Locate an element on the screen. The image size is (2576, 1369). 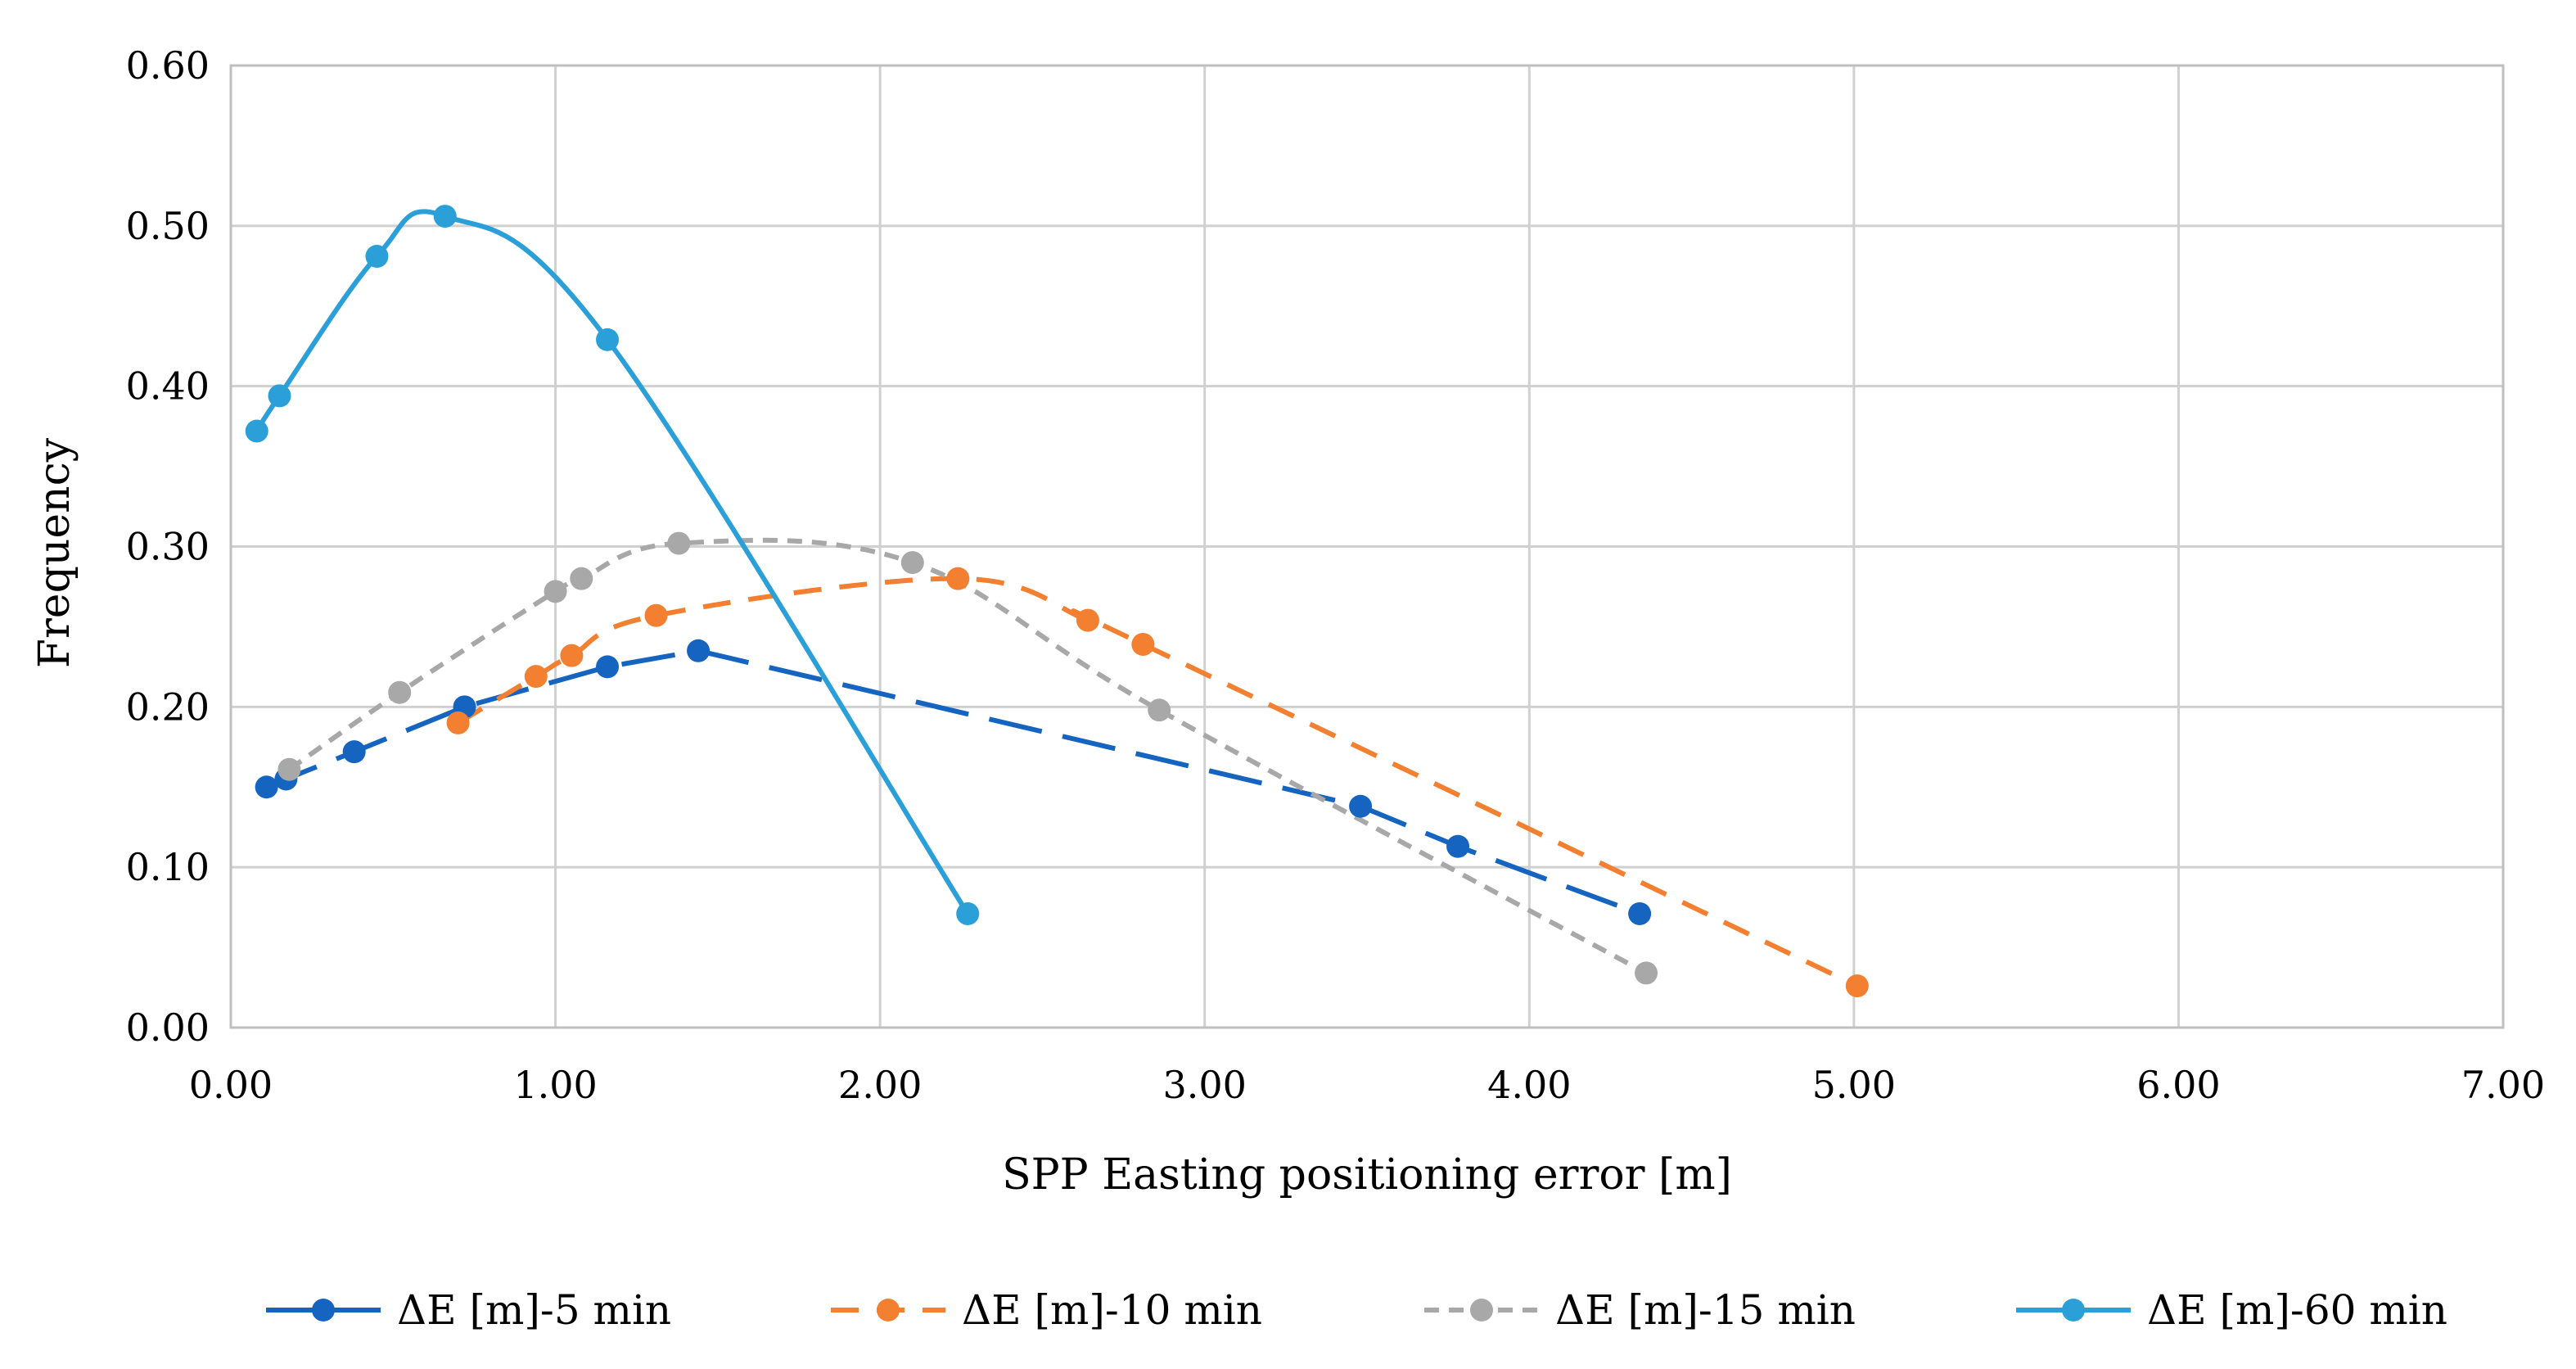
legend-item-4: ΔE [m]-60 min is located at coordinates (2231, 1310).